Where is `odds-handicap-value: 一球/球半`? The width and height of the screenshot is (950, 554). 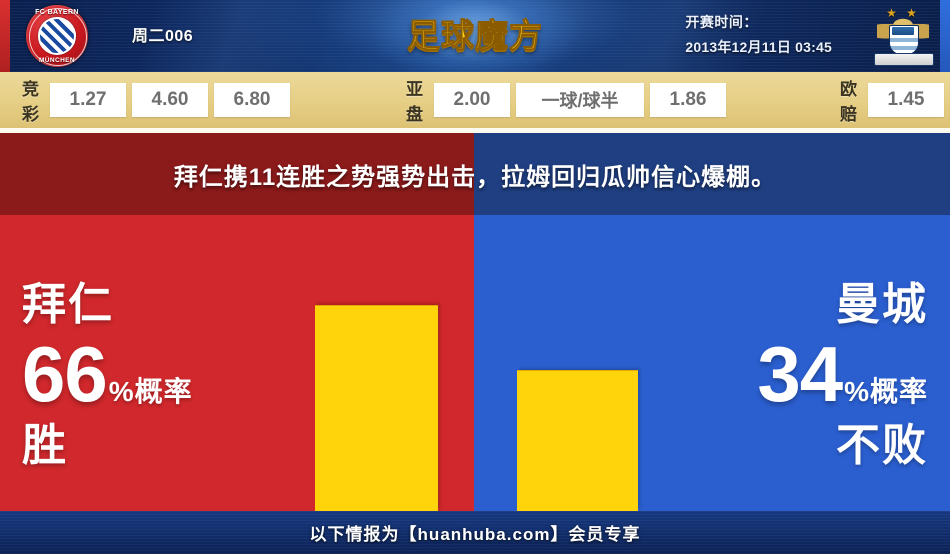 odds-handicap-value: 一球/球半 is located at coordinates (580, 100).